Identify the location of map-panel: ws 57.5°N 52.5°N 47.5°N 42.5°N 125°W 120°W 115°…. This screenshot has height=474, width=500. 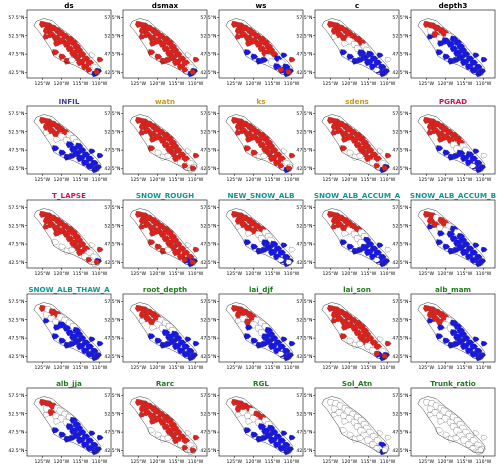
(252, 44).